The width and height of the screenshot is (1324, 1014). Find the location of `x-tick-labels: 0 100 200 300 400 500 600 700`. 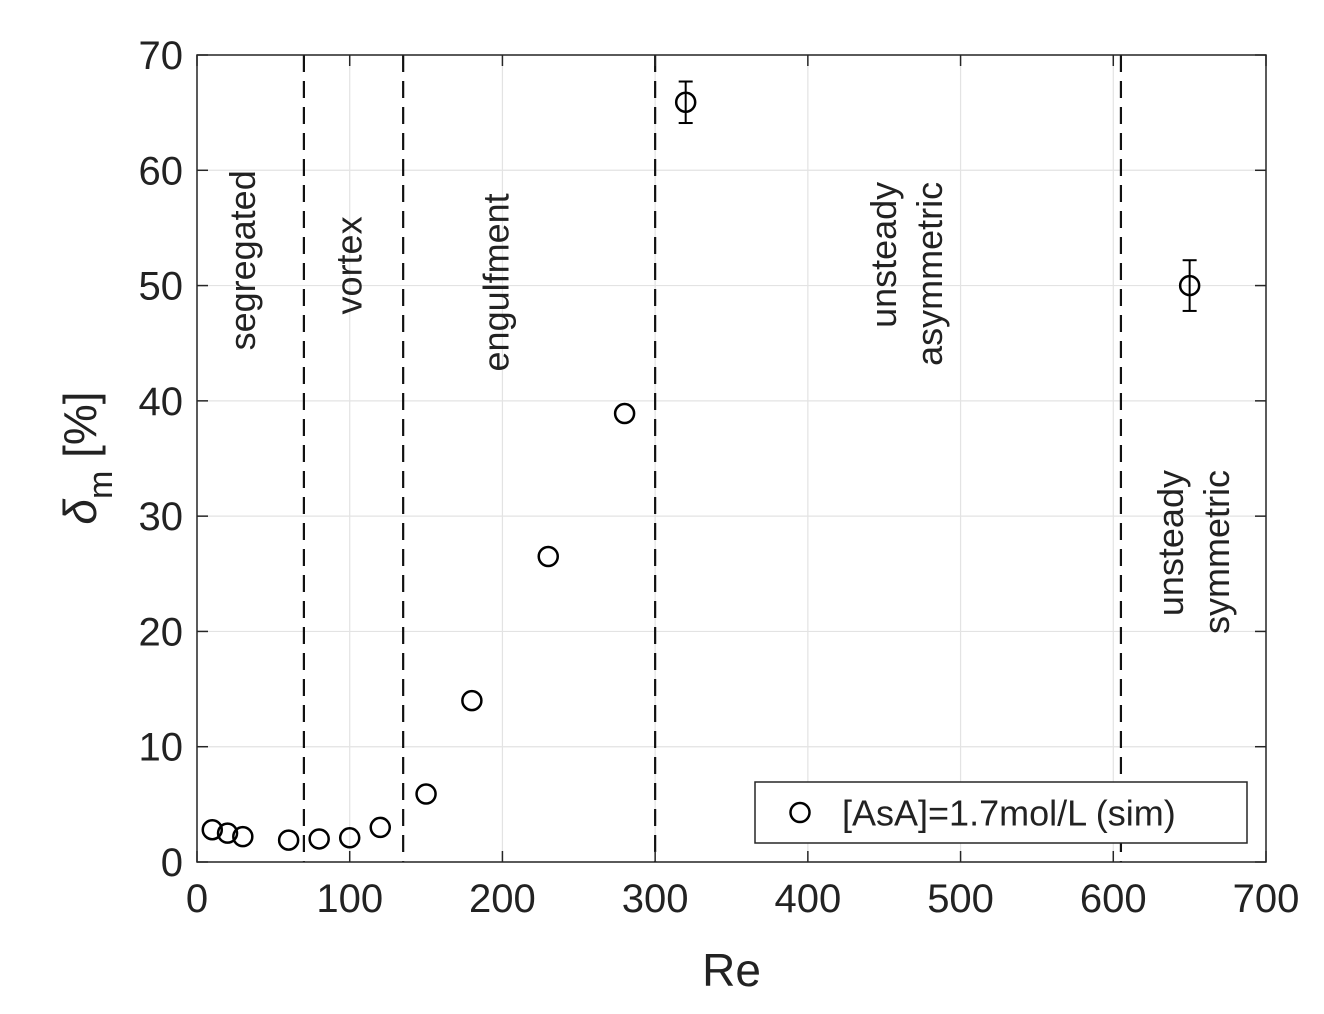

x-tick-labels: 0 100 200 300 400 500 600 700 is located at coordinates (743, 899).